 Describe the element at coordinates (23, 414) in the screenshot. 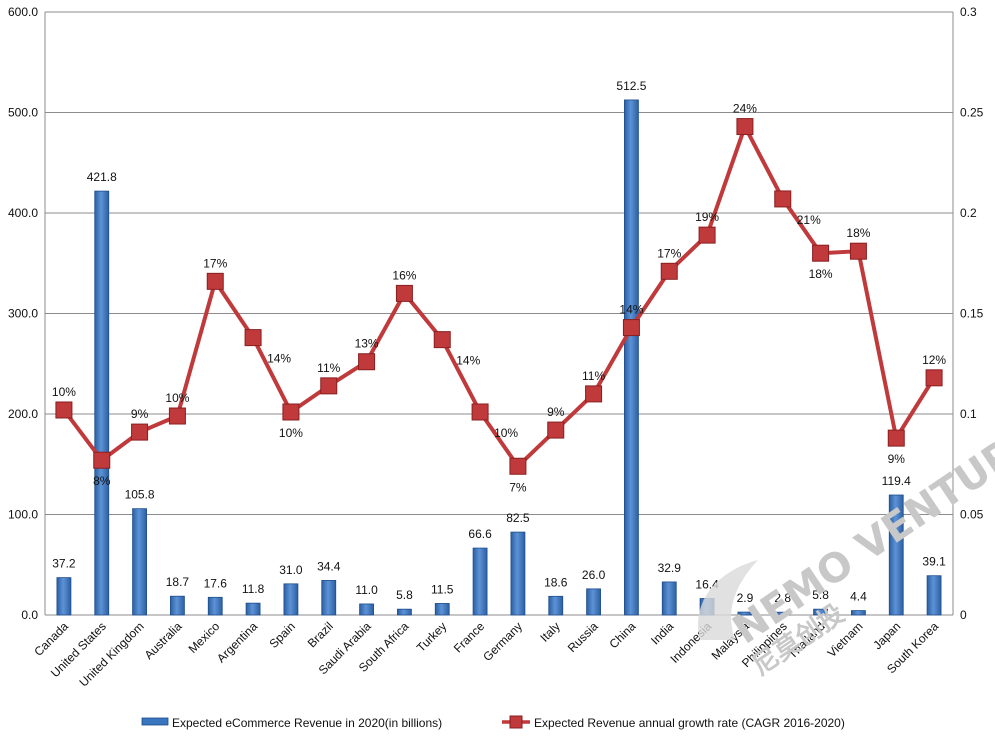

I see `left-axis-tick-label: 200.0` at that location.